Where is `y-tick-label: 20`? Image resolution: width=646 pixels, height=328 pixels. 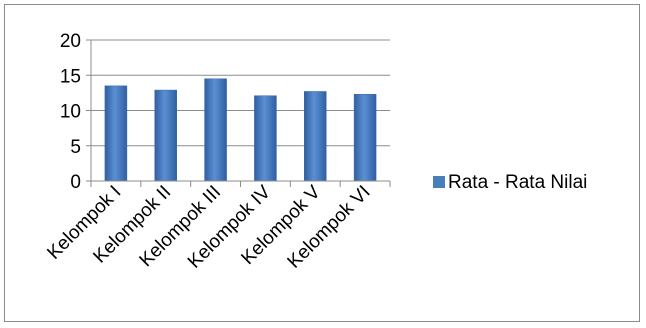 y-tick-label: 20 is located at coordinates (70, 41).